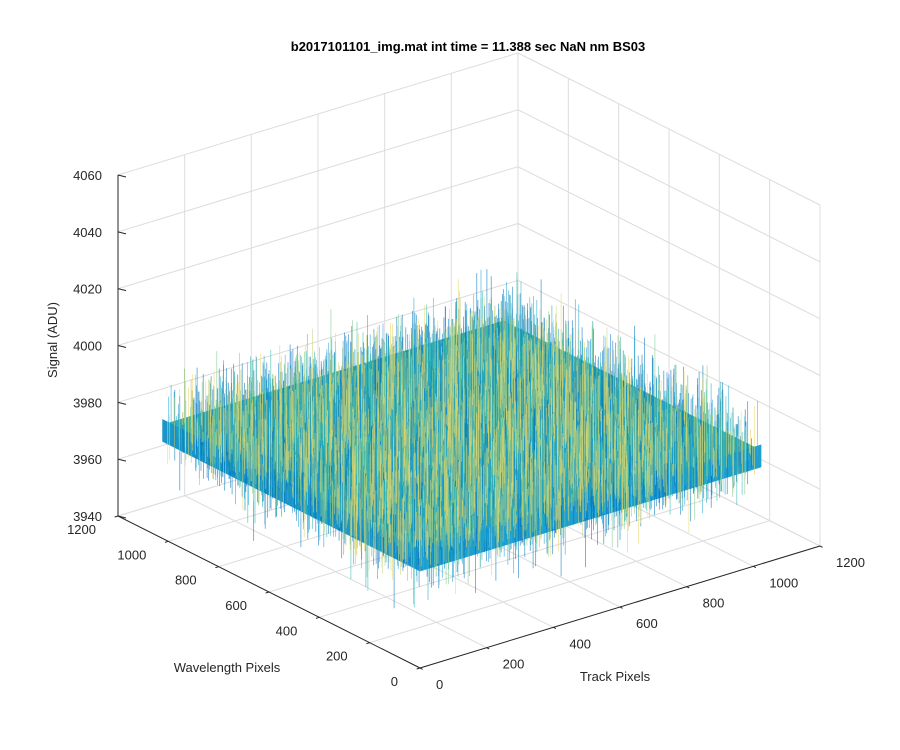 This screenshot has height=750, width=900. Describe the element at coordinates (514, 664) in the screenshot. I see `x-tick-label: 200` at that location.